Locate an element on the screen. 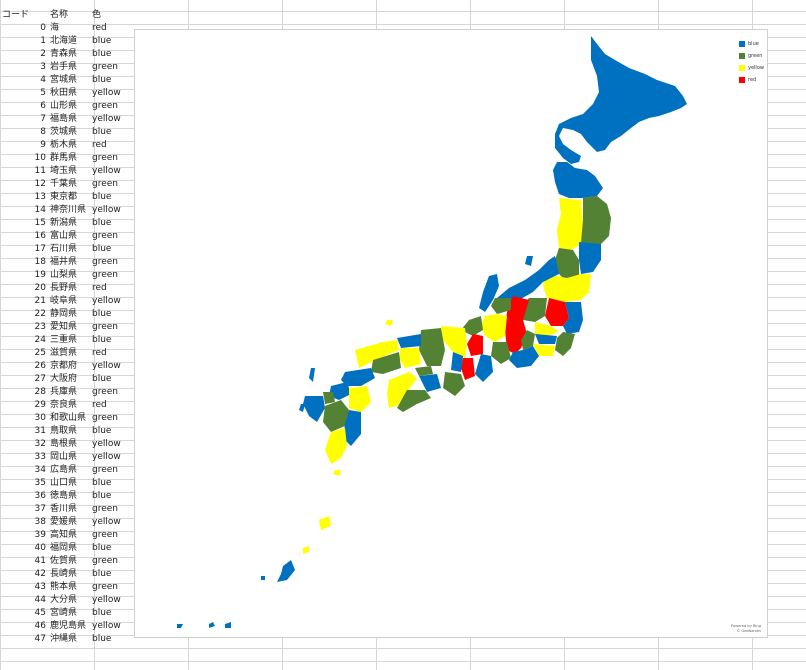 This screenshot has height=670, width=806. cell-name: 栃木県 is located at coordinates (64, 145).